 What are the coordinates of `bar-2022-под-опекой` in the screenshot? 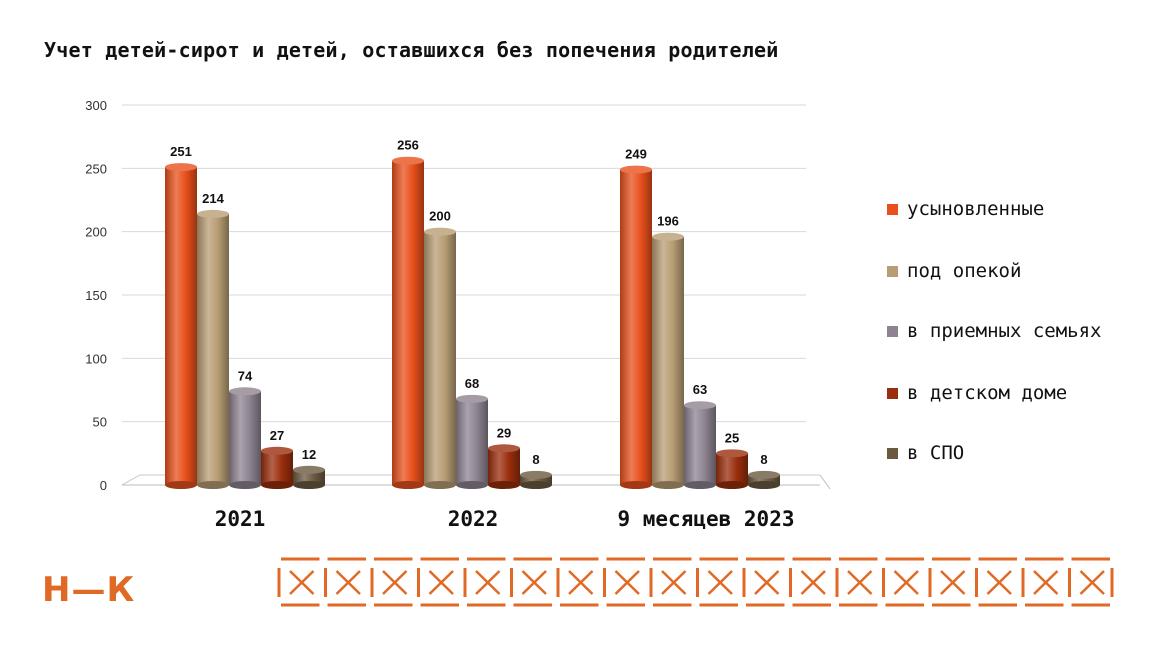 It's located at (440, 358).